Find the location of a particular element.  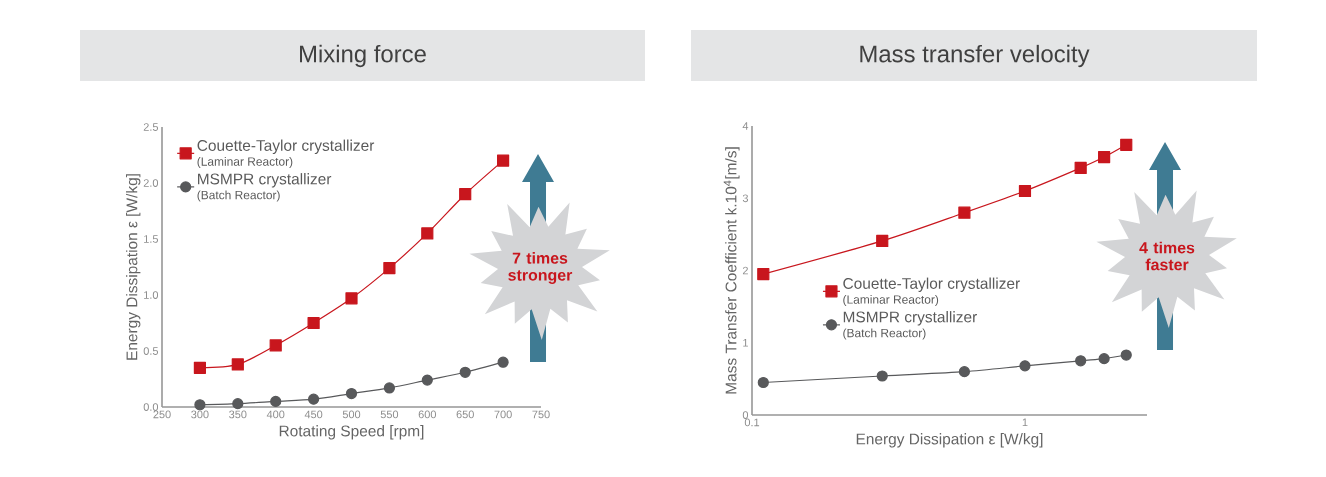

y-tick-label: 4 is located at coordinates (745, 126).